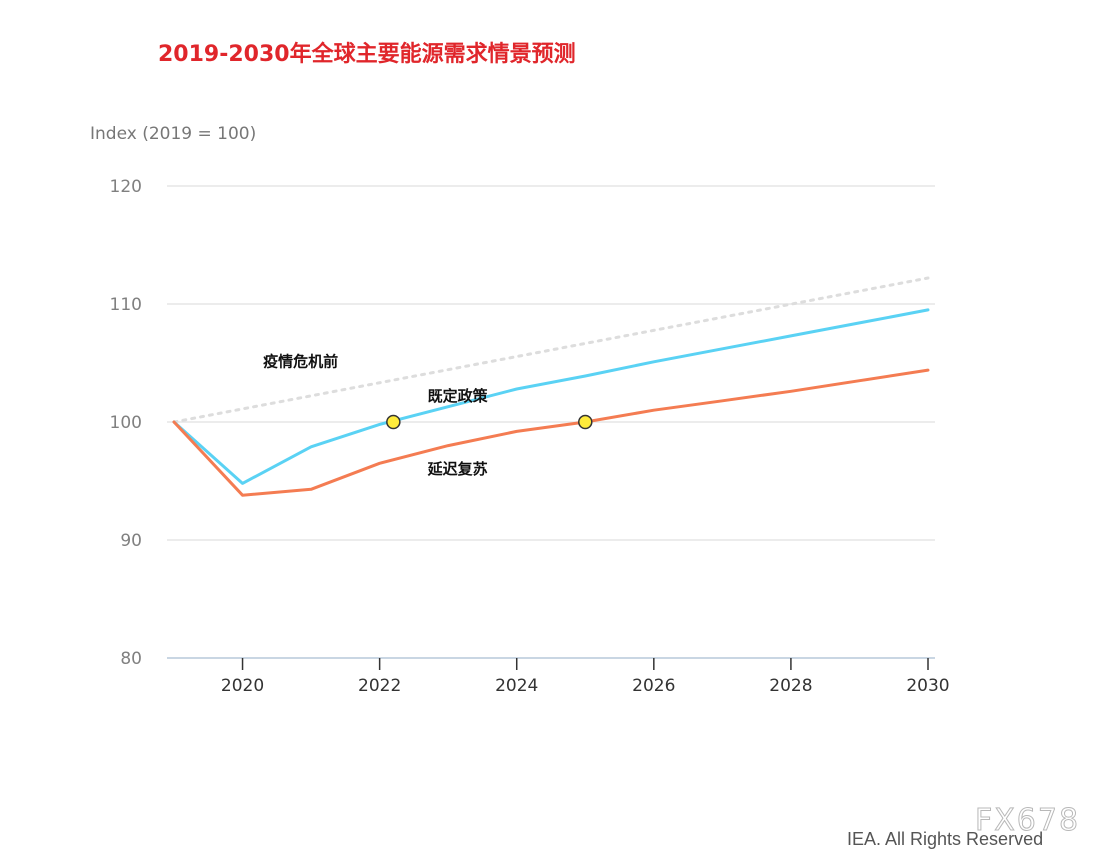 This screenshot has width=1105, height=857. I want to click on annotation-label-0: 疫情危机前, so click(300, 362).